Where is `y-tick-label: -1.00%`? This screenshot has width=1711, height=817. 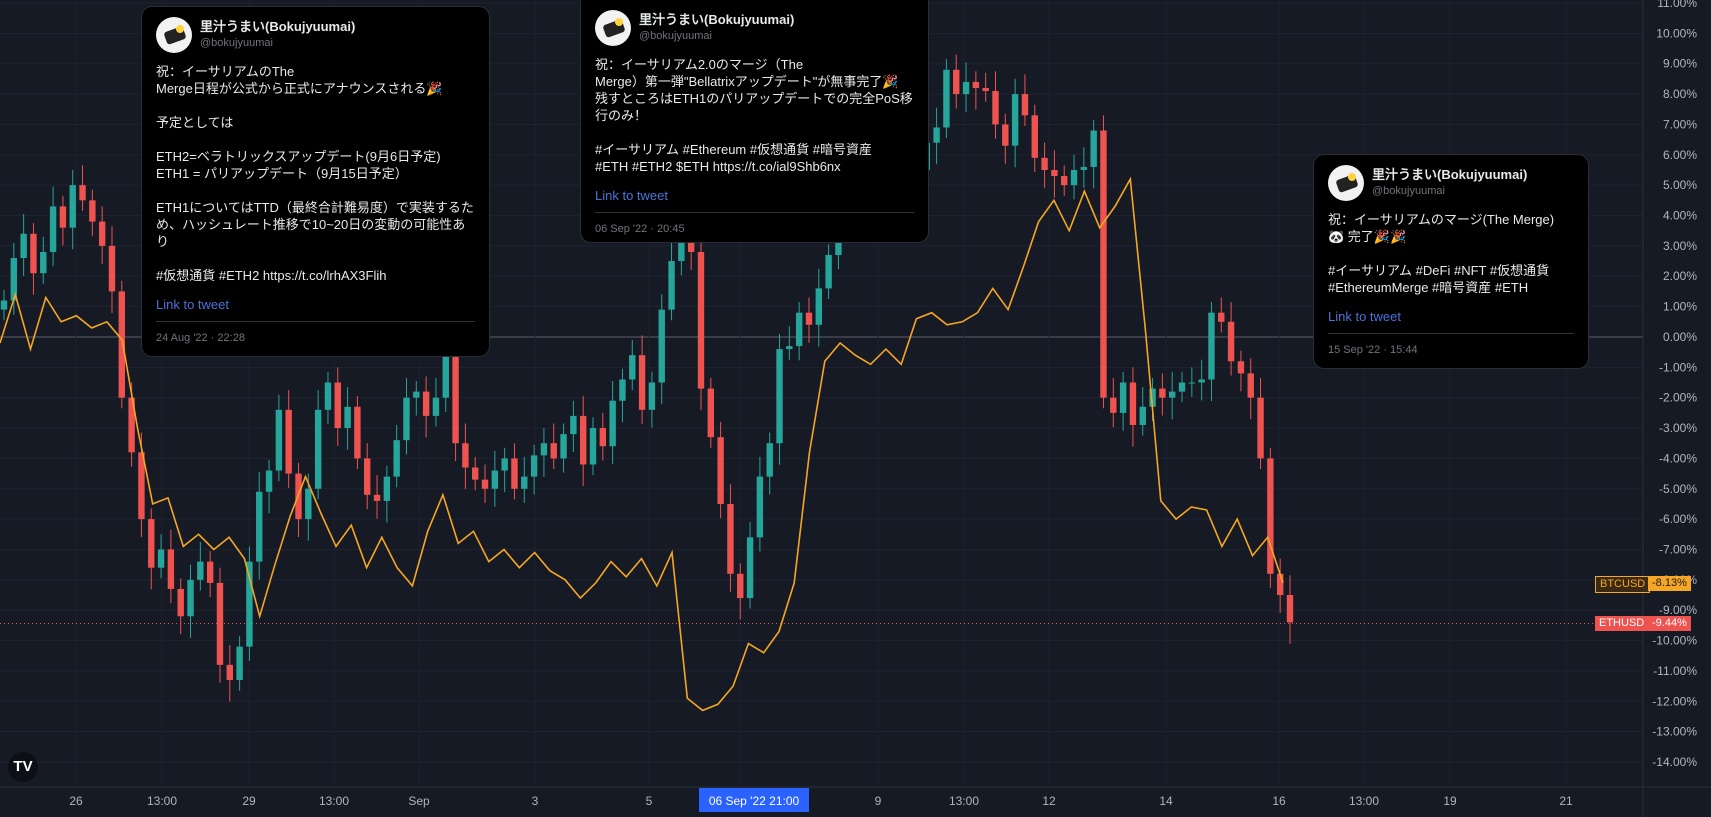
y-tick-label: -1.00% is located at coordinates (1678, 367).